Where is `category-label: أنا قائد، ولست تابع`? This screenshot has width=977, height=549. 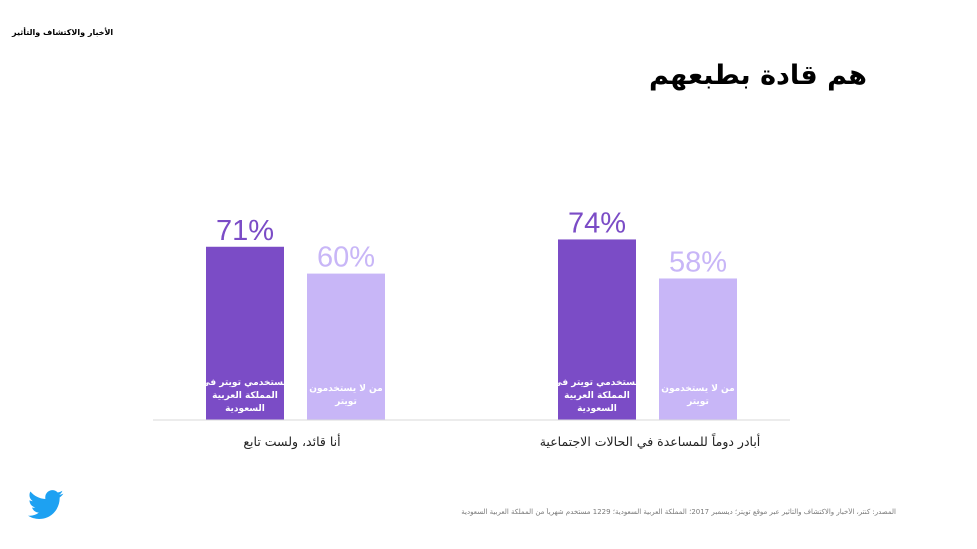
category-label: أنا قائد، ولست تابع is located at coordinates (291, 441).